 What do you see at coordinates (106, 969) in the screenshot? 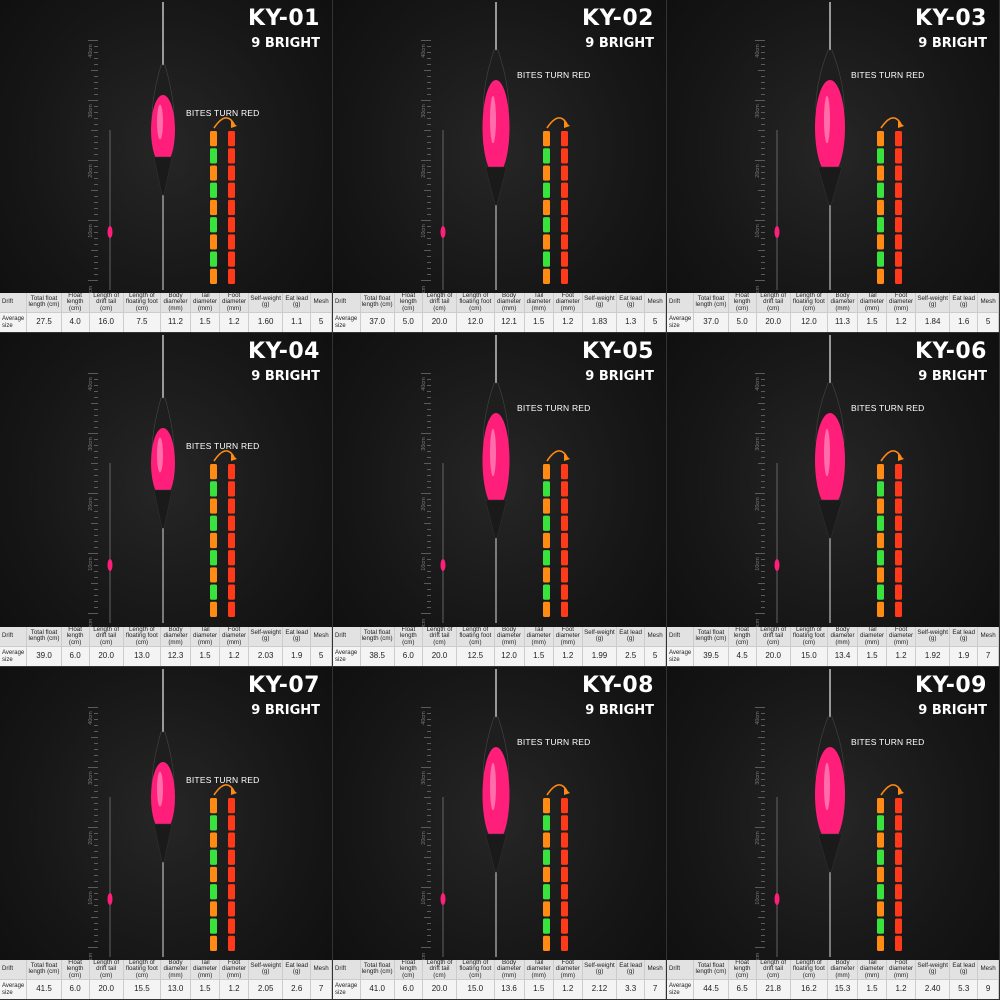
I see `spec-header-cell: Length of drift tail (cm)` at bounding box center [106, 969].